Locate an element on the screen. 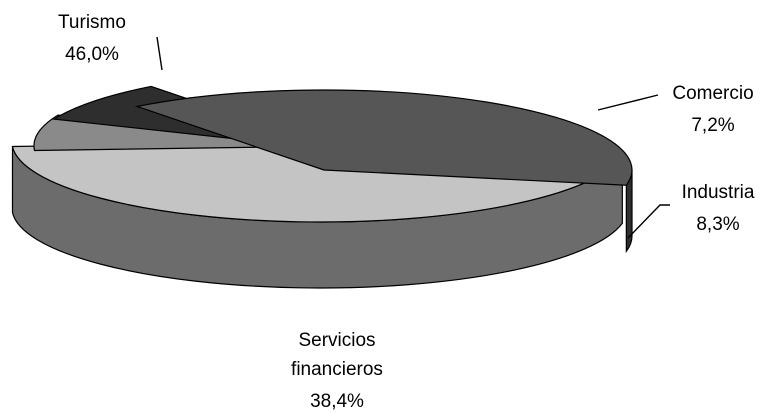 This screenshot has height=413, width=776. label-servicios-value: 38,4% is located at coordinates (337, 401).